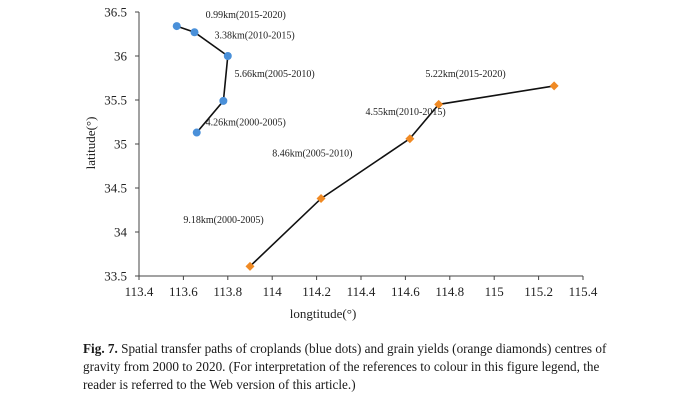  What do you see at coordinates (100, 348) in the screenshot?
I see `figure-label: Fig. 7.` at bounding box center [100, 348].